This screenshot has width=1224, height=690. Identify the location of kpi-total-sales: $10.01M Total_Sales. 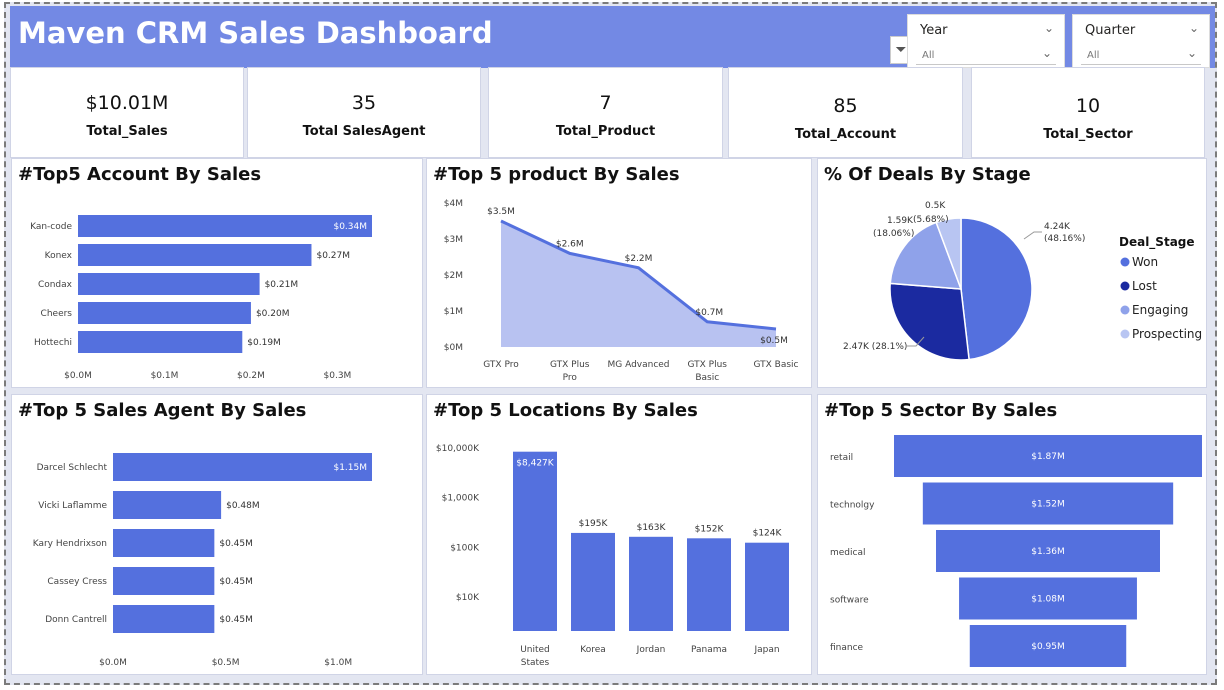
(127, 112).